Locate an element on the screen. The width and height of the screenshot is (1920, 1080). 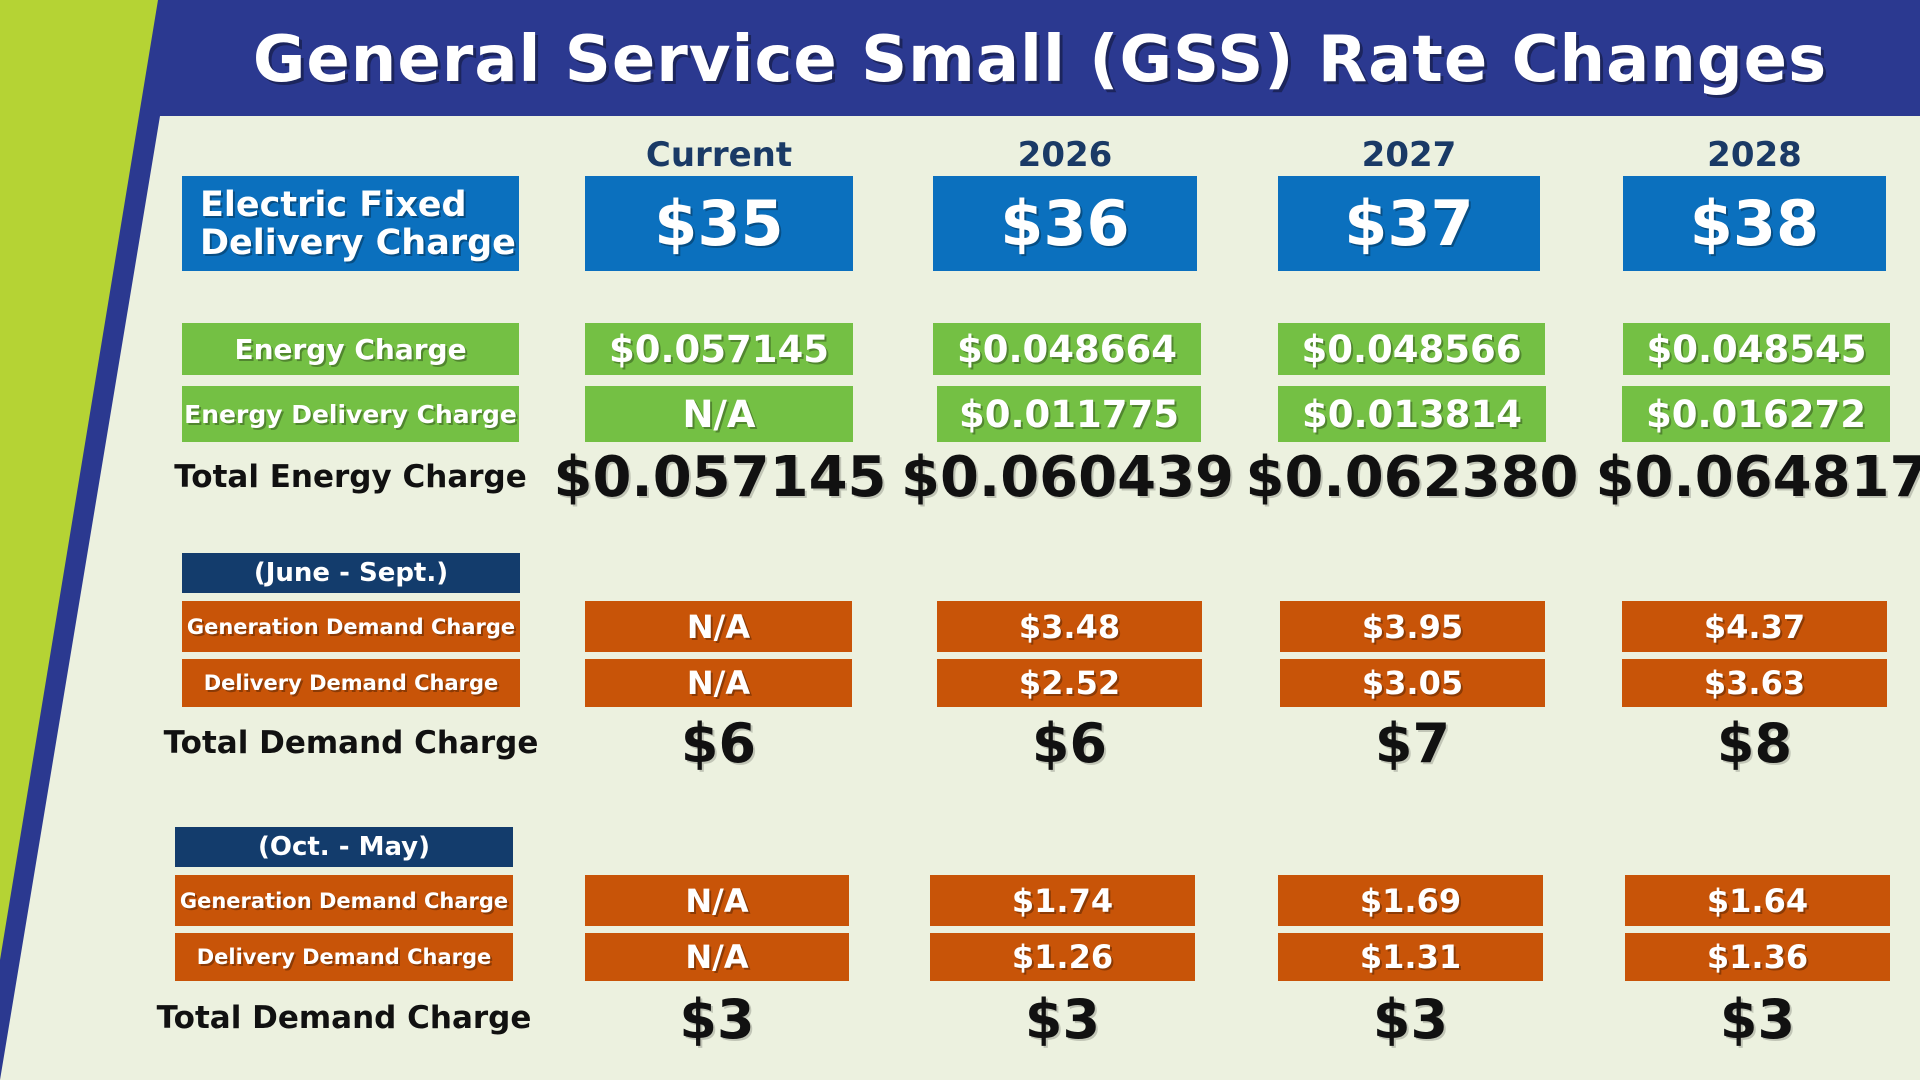
winter-total-value-current: $3 is located at coordinates (717, 1019).